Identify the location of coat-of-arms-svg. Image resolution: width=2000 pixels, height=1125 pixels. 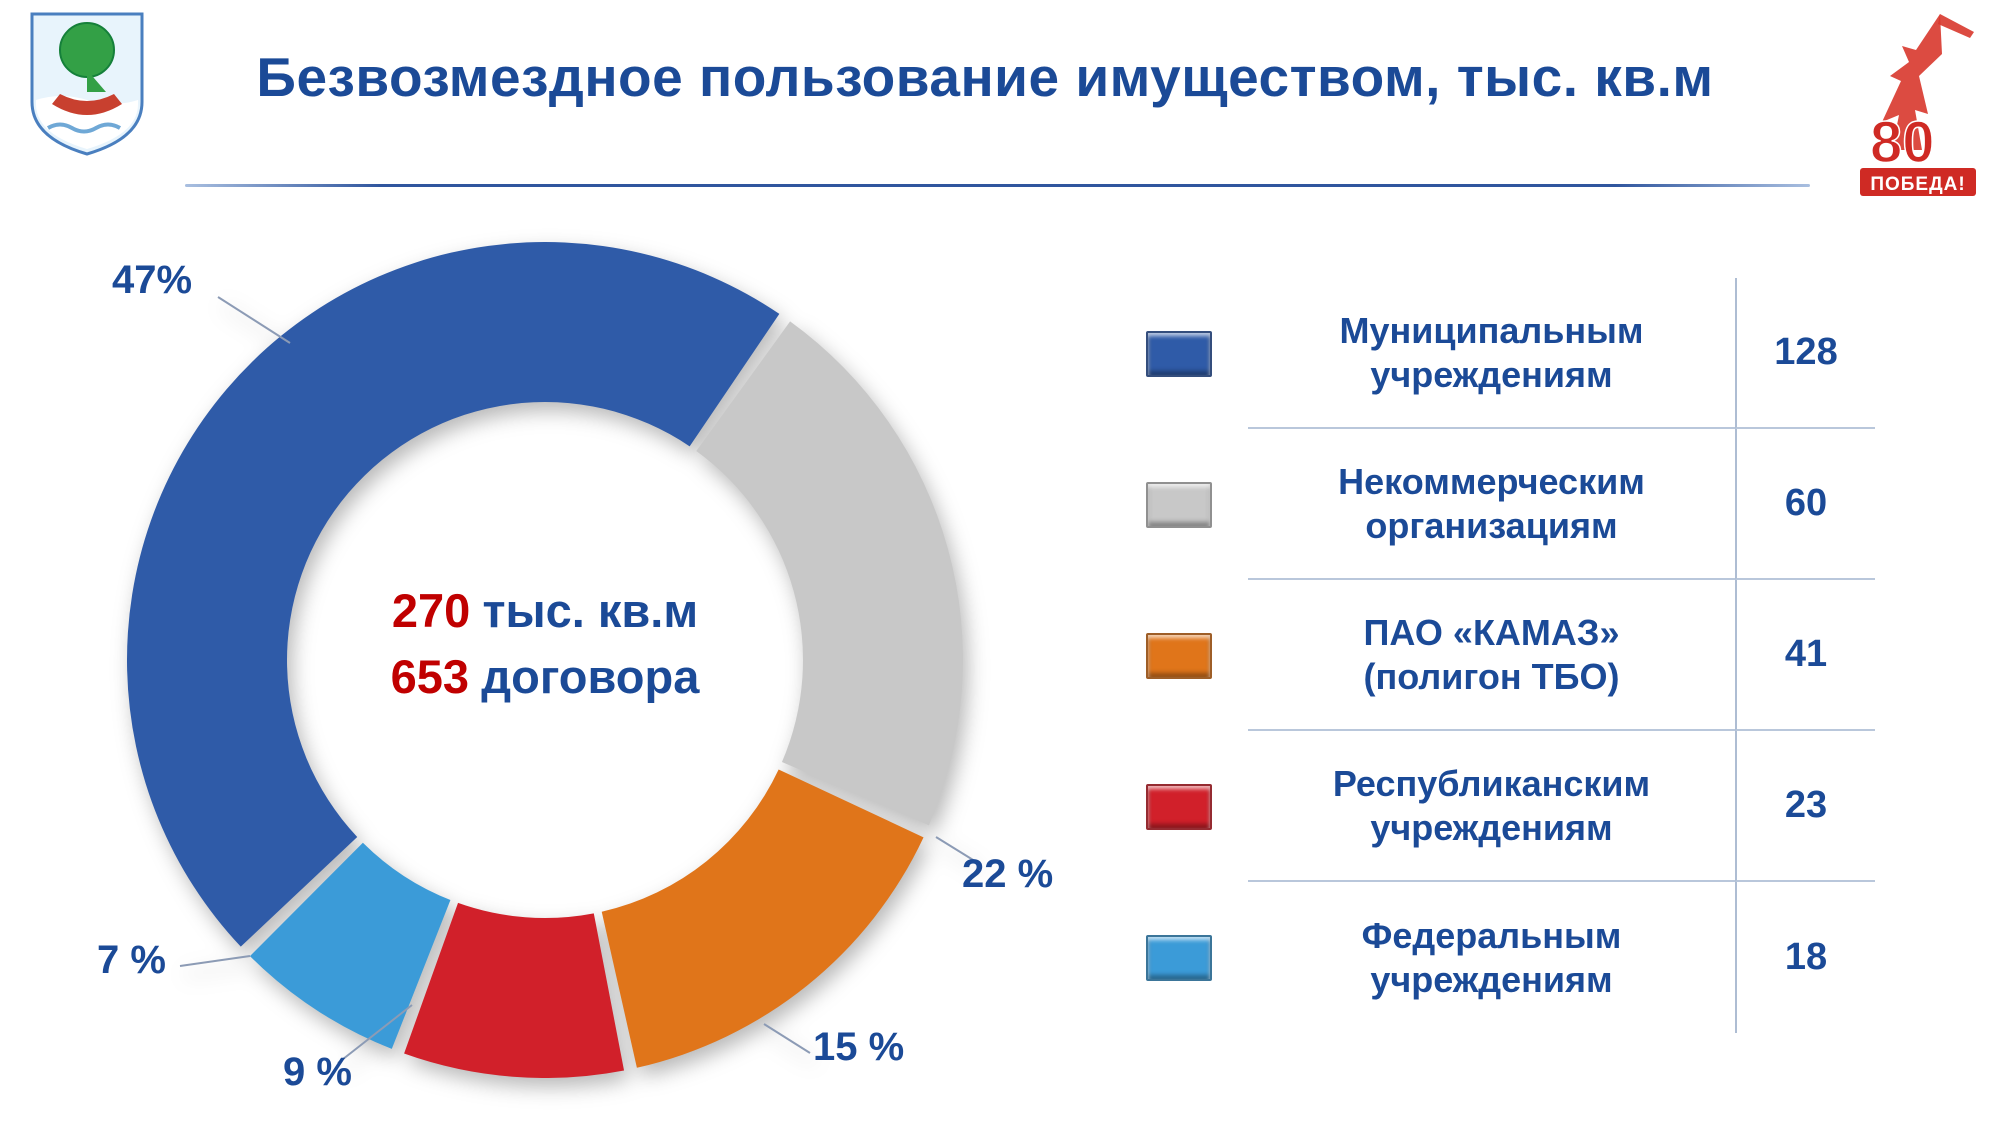
(87, 84).